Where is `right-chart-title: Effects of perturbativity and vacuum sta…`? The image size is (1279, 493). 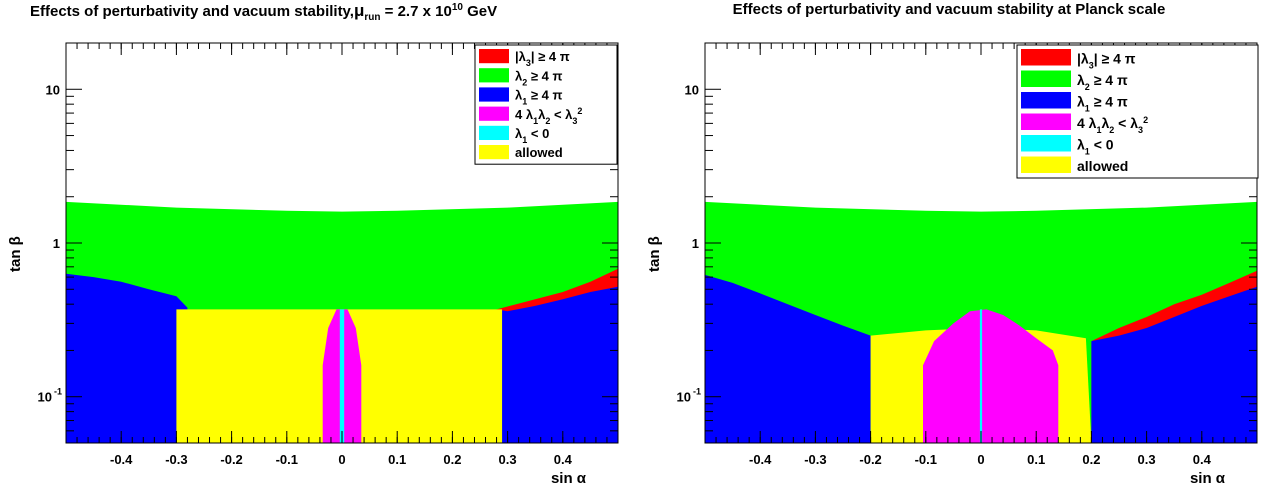
right-chart-title: Effects of perturbativity and vacuum sta… is located at coordinates (949, 9).